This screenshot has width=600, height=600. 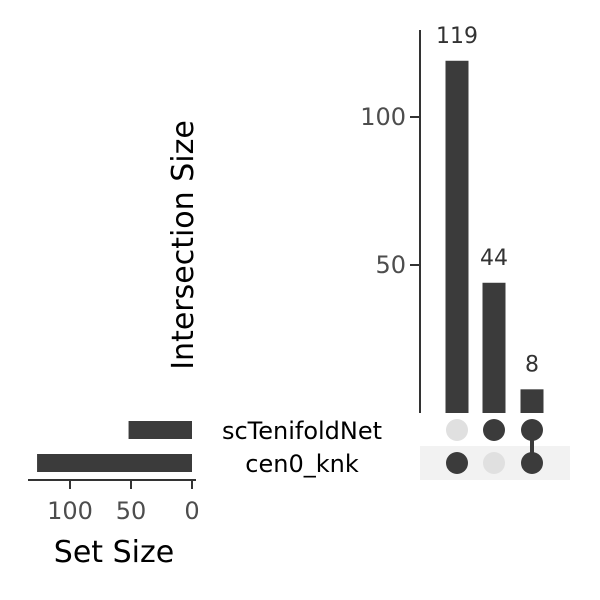 What do you see at coordinates (302, 464) in the screenshot?
I see `set-name-label: cen0_knk` at bounding box center [302, 464].